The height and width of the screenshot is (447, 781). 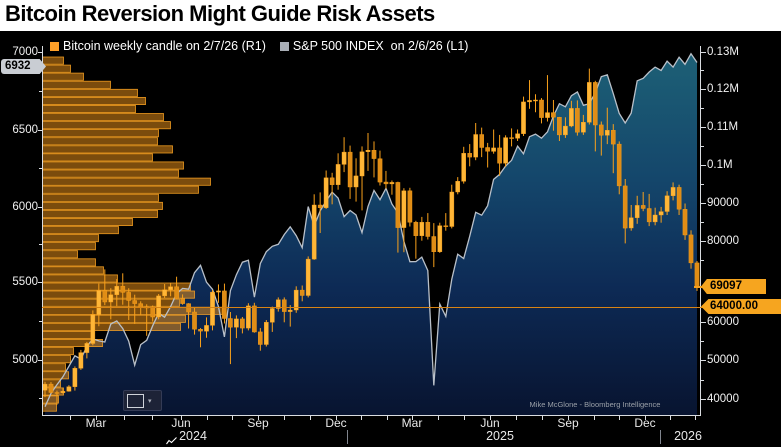 What do you see at coordinates (25, 282) in the screenshot?
I see `left-axis-label: 5500` at bounding box center [25, 282].